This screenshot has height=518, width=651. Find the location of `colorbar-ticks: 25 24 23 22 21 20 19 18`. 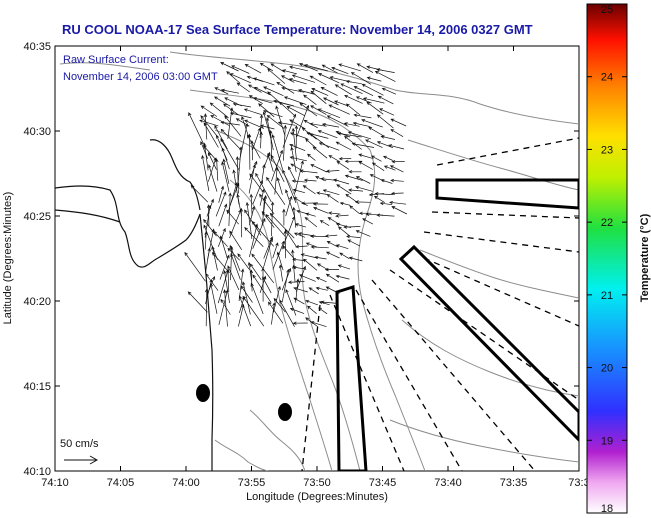

colorbar-ticks: 25 24 23 22 21 20 19 18 is located at coordinates (607, 259).